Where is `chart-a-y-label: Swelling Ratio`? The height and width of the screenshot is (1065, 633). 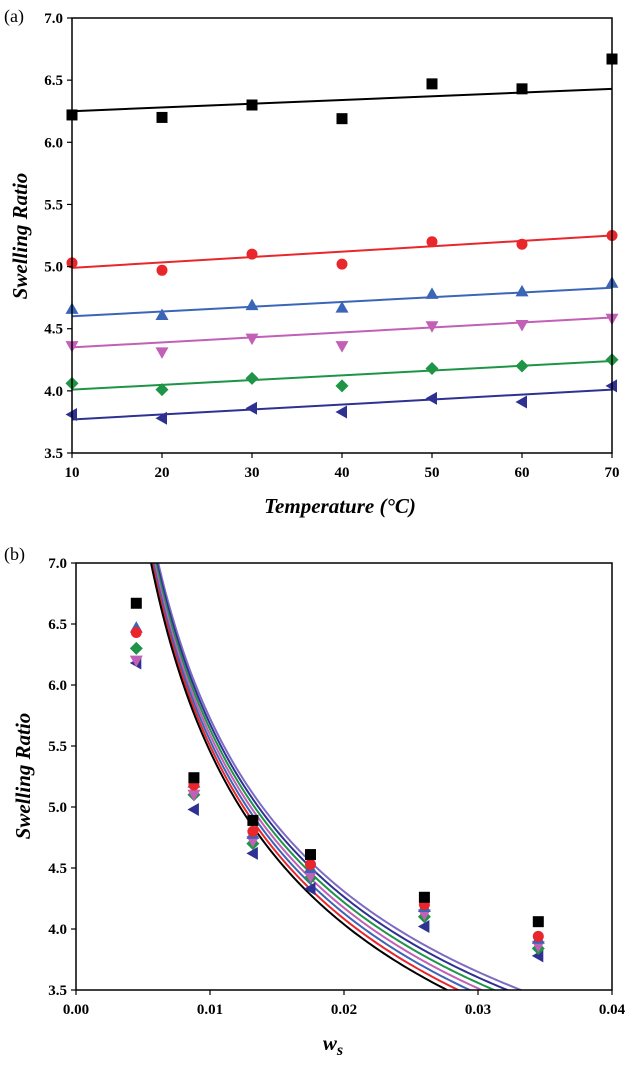 chart-a-y-label: Swelling Ratio is located at coordinates (20, 236).